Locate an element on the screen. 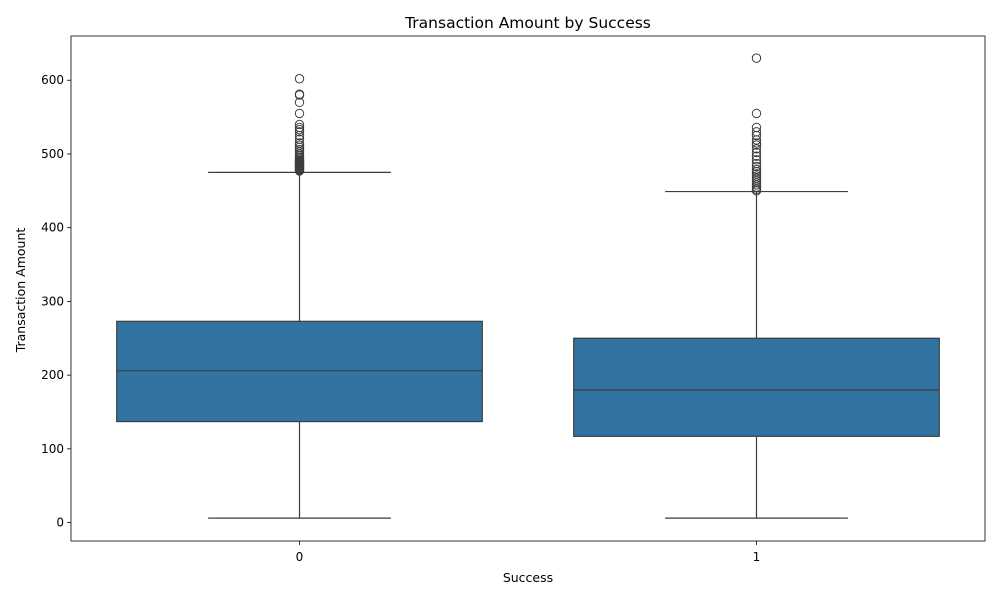 The height and width of the screenshot is (600, 1000). y-tick-label: 400 is located at coordinates (52, 228).